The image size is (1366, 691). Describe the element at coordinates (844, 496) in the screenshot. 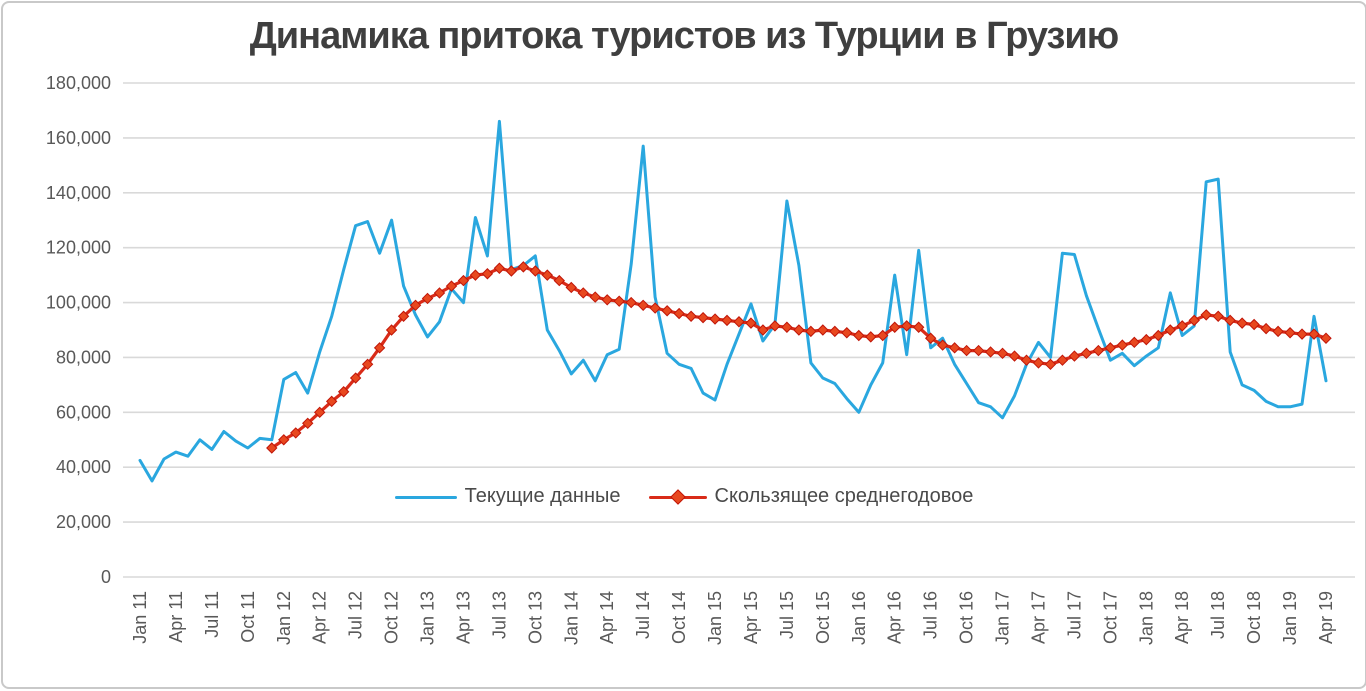

I see `legend-label-average: Скользящее среднегодовое` at that location.